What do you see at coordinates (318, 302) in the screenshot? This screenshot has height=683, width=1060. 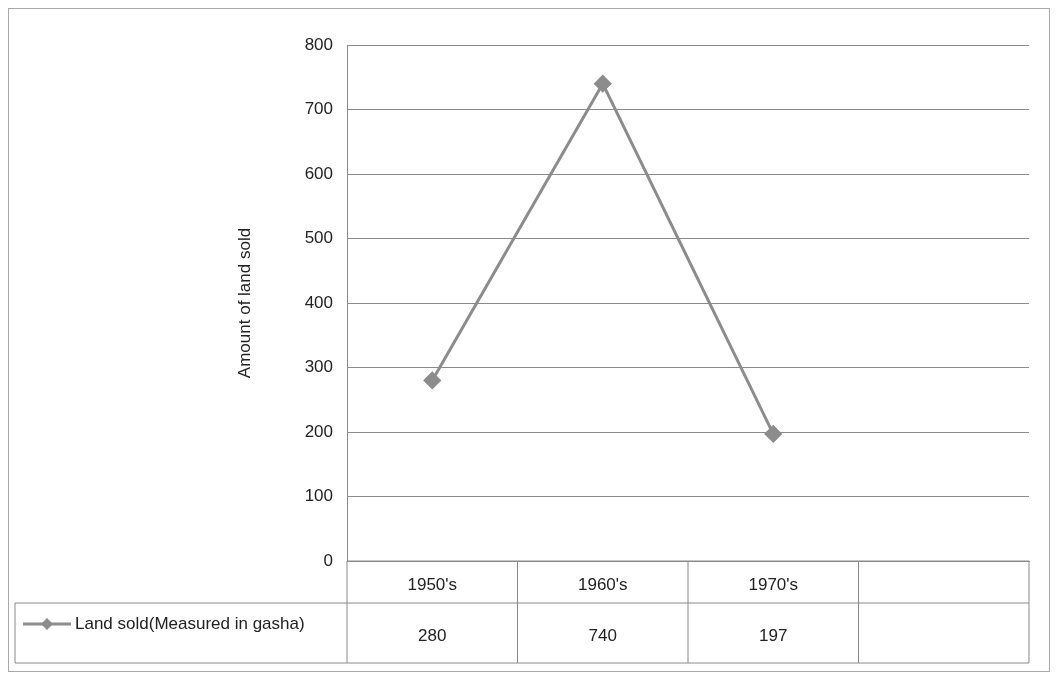 I see `y-tick-label: 400` at bounding box center [318, 302].